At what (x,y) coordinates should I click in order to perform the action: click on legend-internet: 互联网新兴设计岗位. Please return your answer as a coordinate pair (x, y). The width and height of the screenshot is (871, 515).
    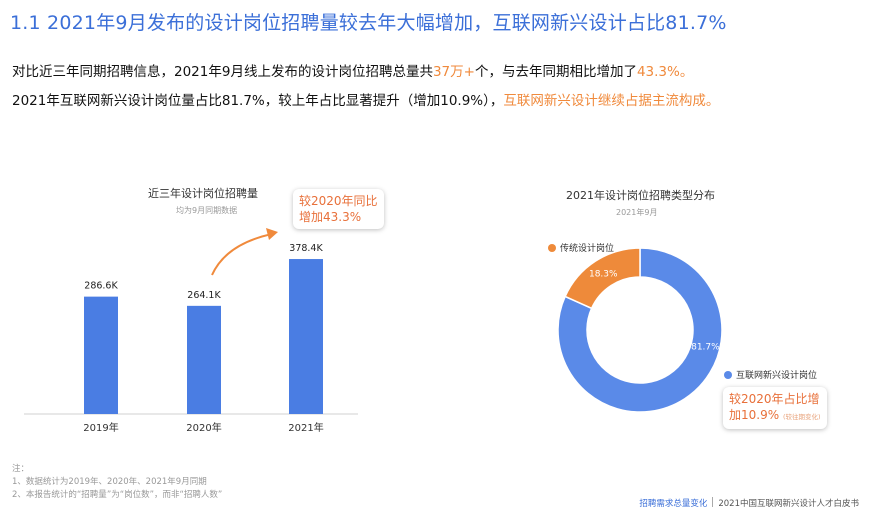
    Looking at the image, I should click on (770, 374).